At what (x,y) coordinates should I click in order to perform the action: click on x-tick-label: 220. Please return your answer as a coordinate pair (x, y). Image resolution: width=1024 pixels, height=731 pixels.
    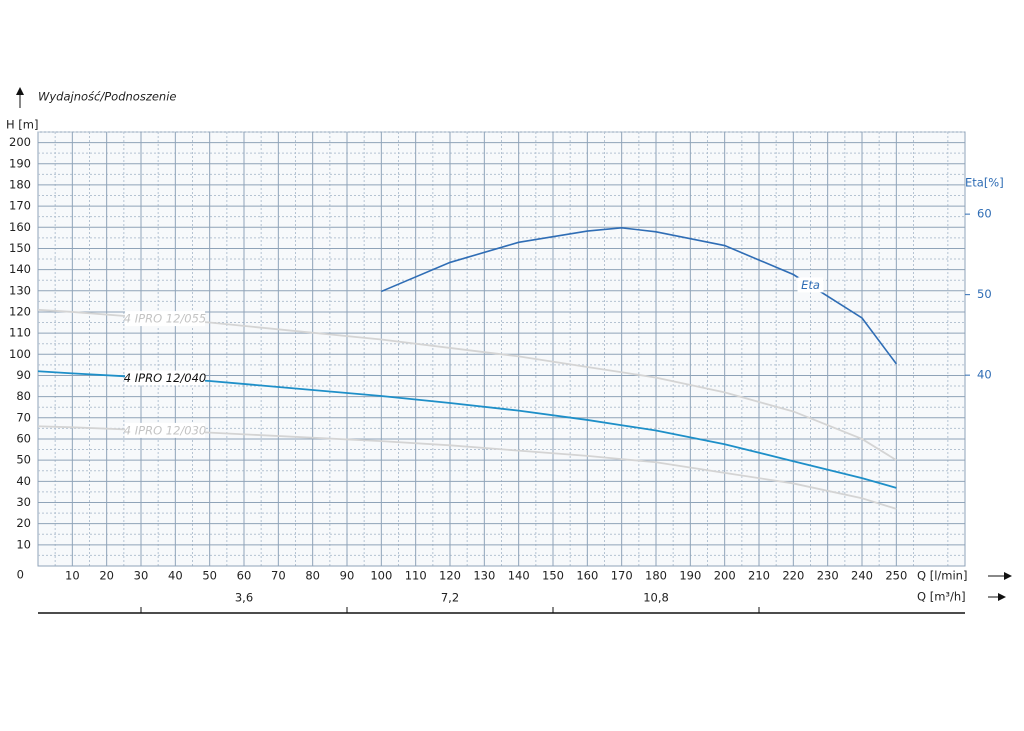
    Looking at the image, I should click on (793, 576).